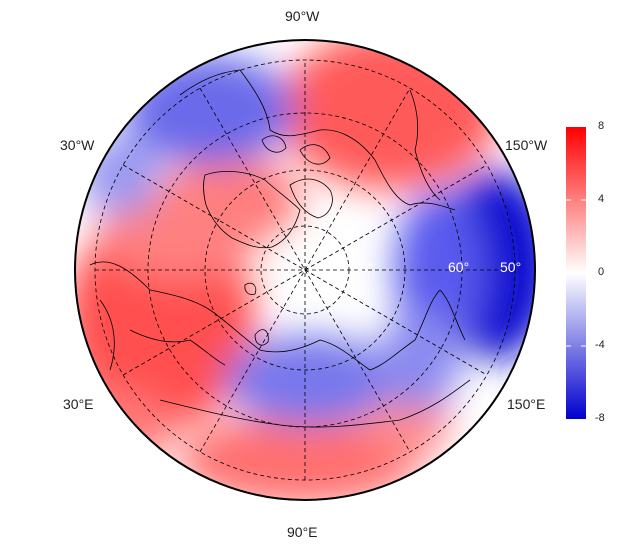 The width and height of the screenshot is (625, 552). I want to click on lat-label-50: 50°, so click(511, 267).